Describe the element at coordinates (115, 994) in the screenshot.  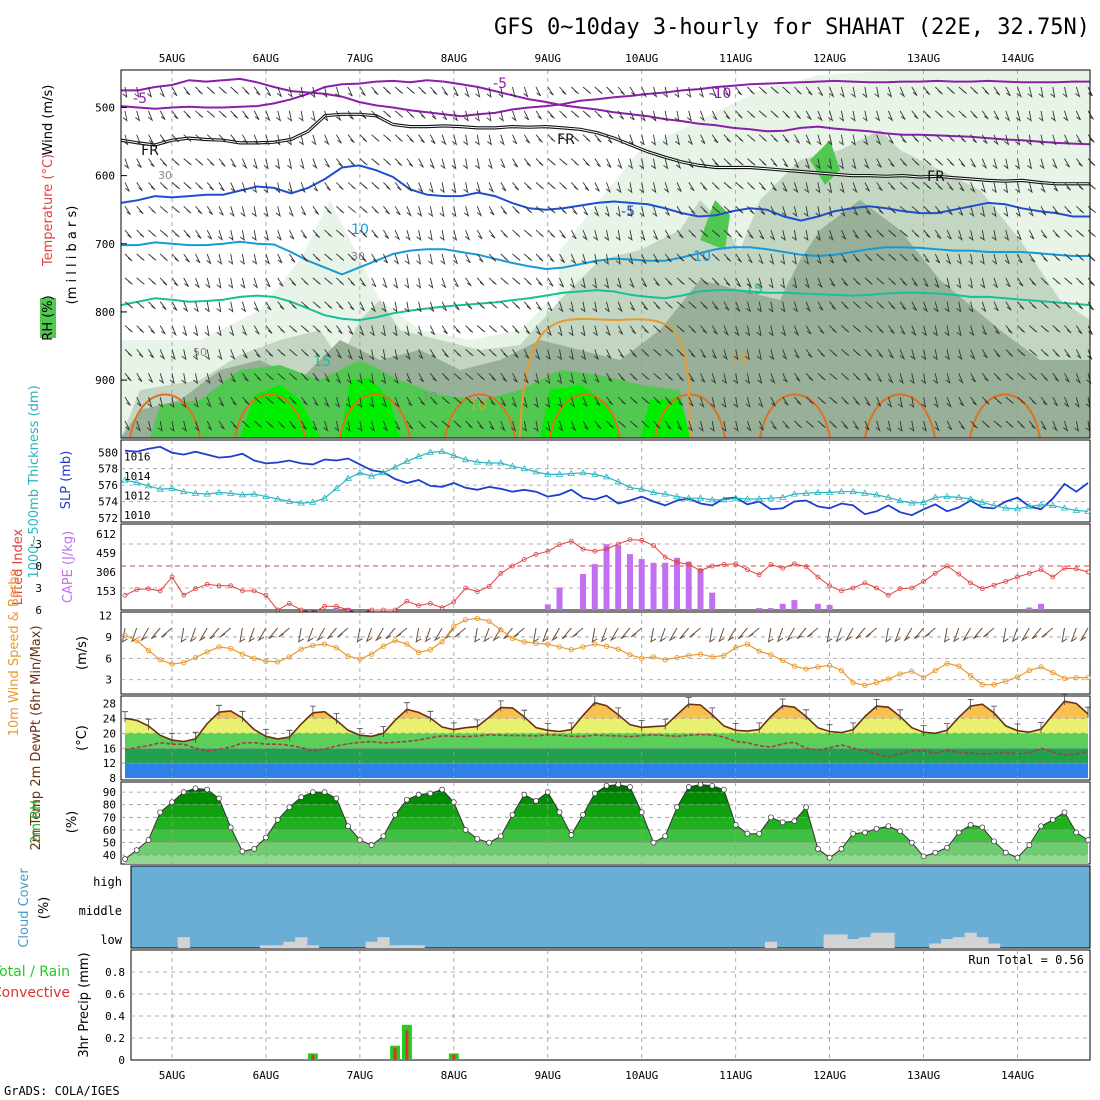
I see `precip-tick-label: 0.6` at that location.